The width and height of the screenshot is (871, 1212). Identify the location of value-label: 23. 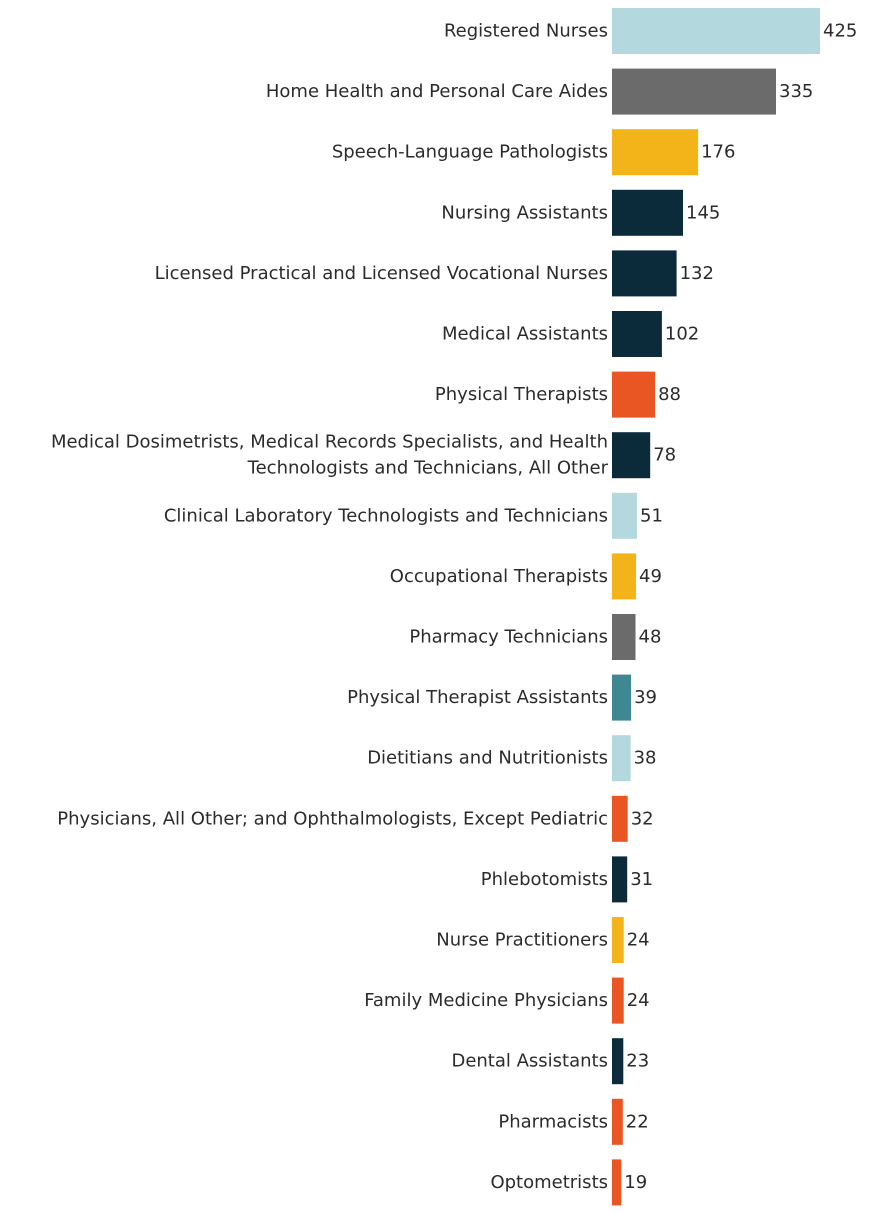
(637, 1061).